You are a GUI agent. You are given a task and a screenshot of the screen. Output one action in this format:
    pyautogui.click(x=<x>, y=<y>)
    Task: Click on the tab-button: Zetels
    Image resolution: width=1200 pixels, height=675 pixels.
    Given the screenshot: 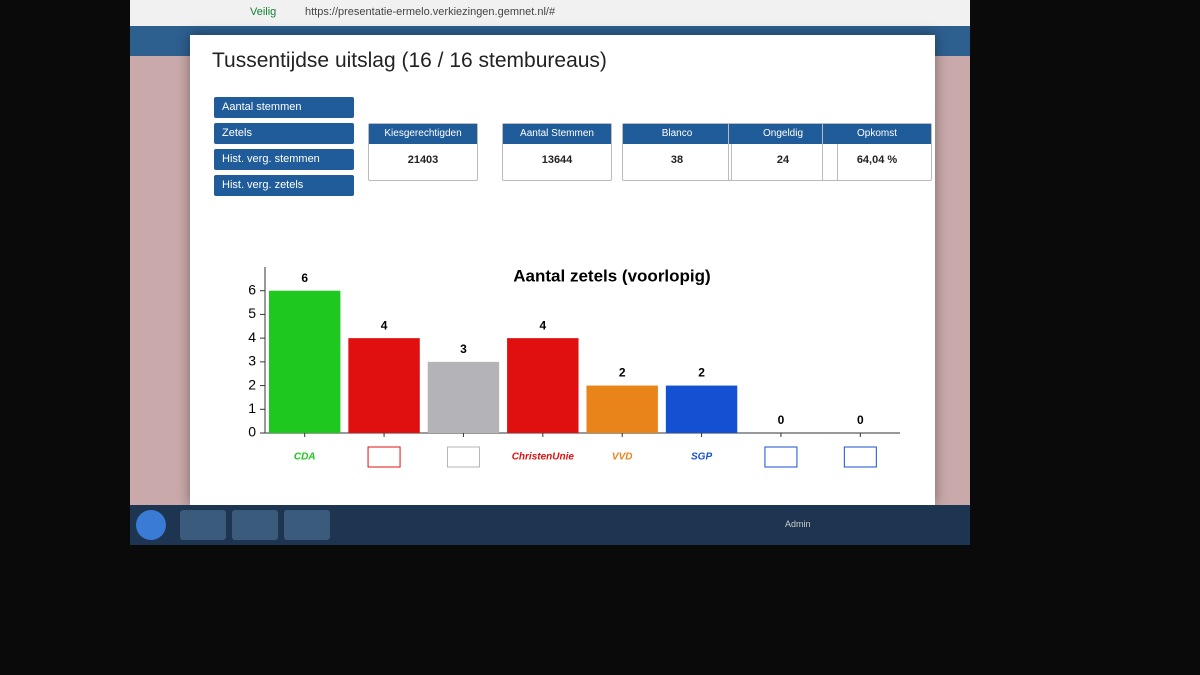 What is the action you would take?
    pyautogui.click(x=284, y=133)
    